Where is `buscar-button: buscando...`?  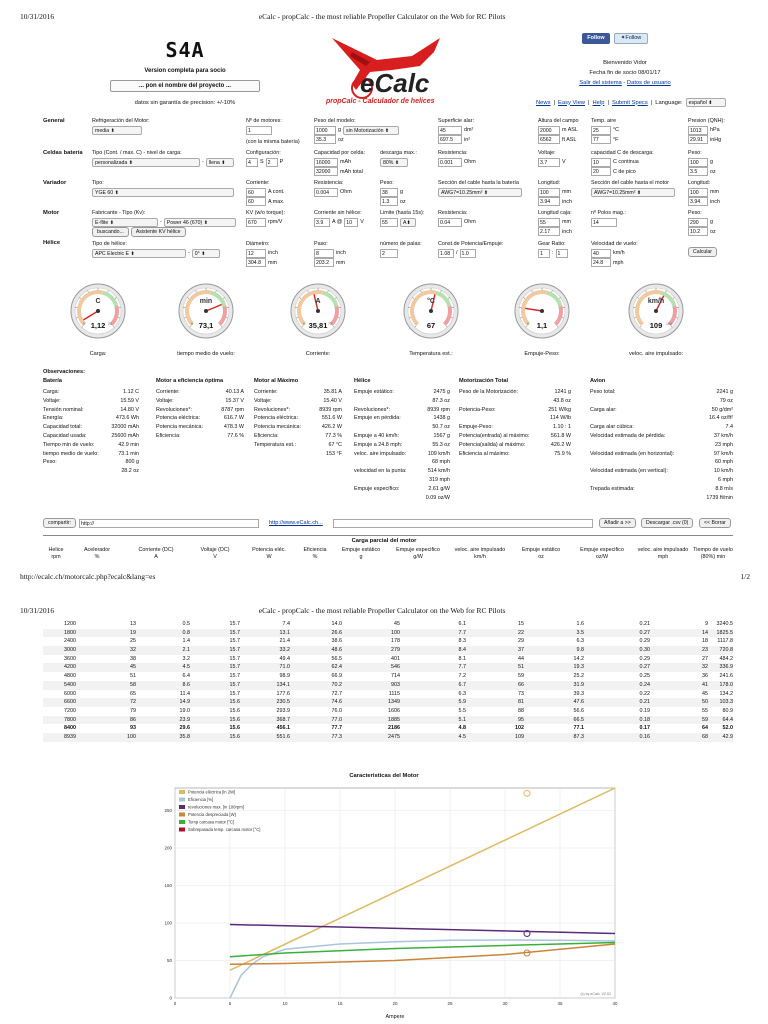 buscar-button: buscando... is located at coordinates (110, 231).